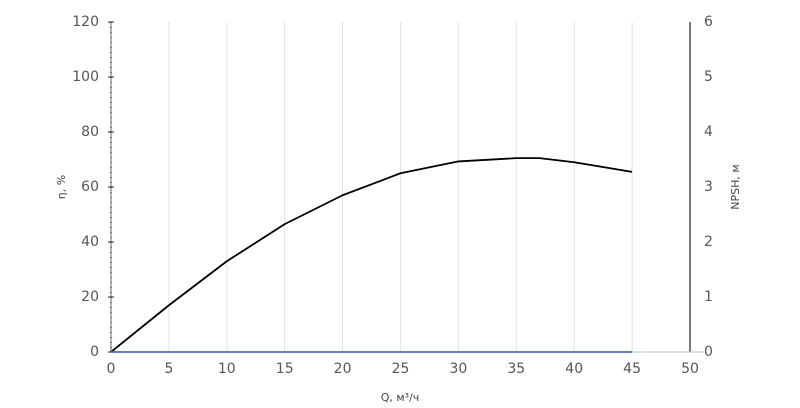 Image resolution: width=800 pixels, height=408 pixels. Describe the element at coordinates (90, 297) in the screenshot. I see `y-tick-label: 20` at that location.